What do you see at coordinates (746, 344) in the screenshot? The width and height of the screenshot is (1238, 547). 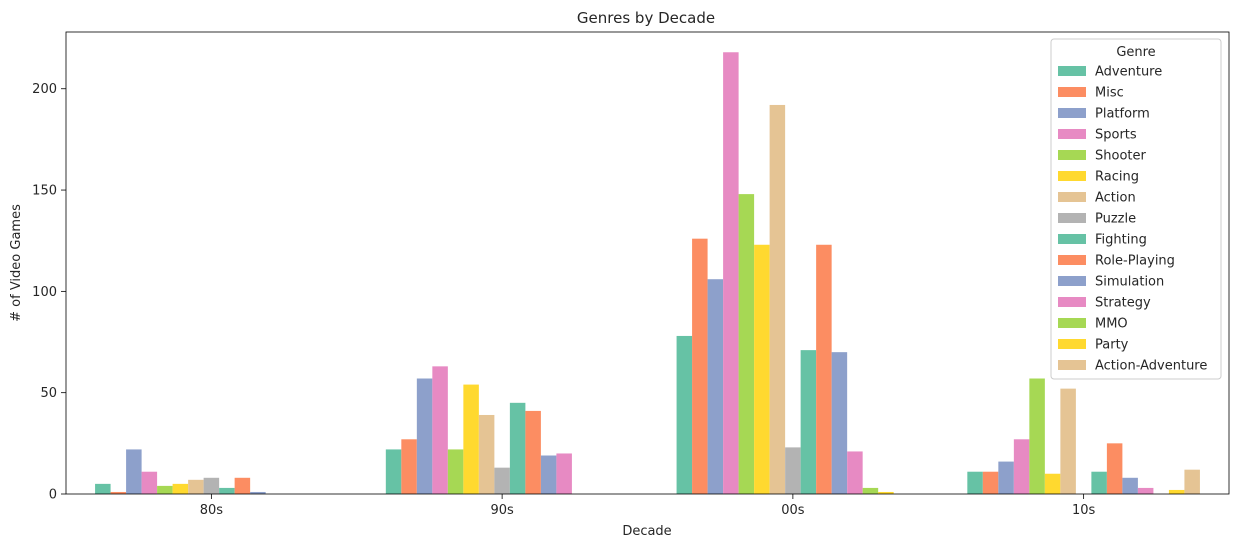 I see `bar-shooter-00s` at bounding box center [746, 344].